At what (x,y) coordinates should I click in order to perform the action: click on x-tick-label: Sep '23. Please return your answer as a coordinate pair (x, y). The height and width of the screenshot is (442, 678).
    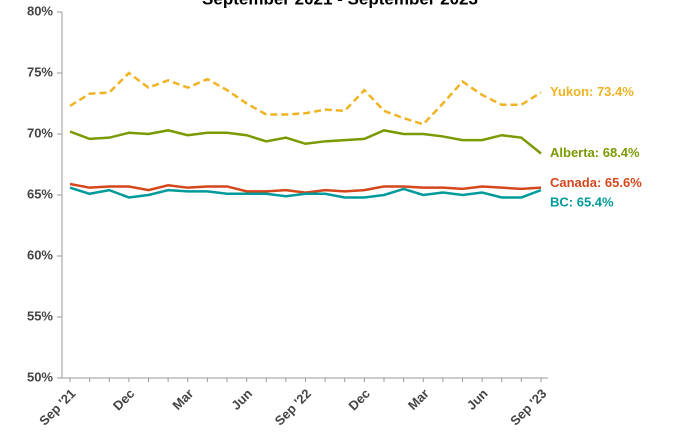
    Looking at the image, I should click on (528, 407).